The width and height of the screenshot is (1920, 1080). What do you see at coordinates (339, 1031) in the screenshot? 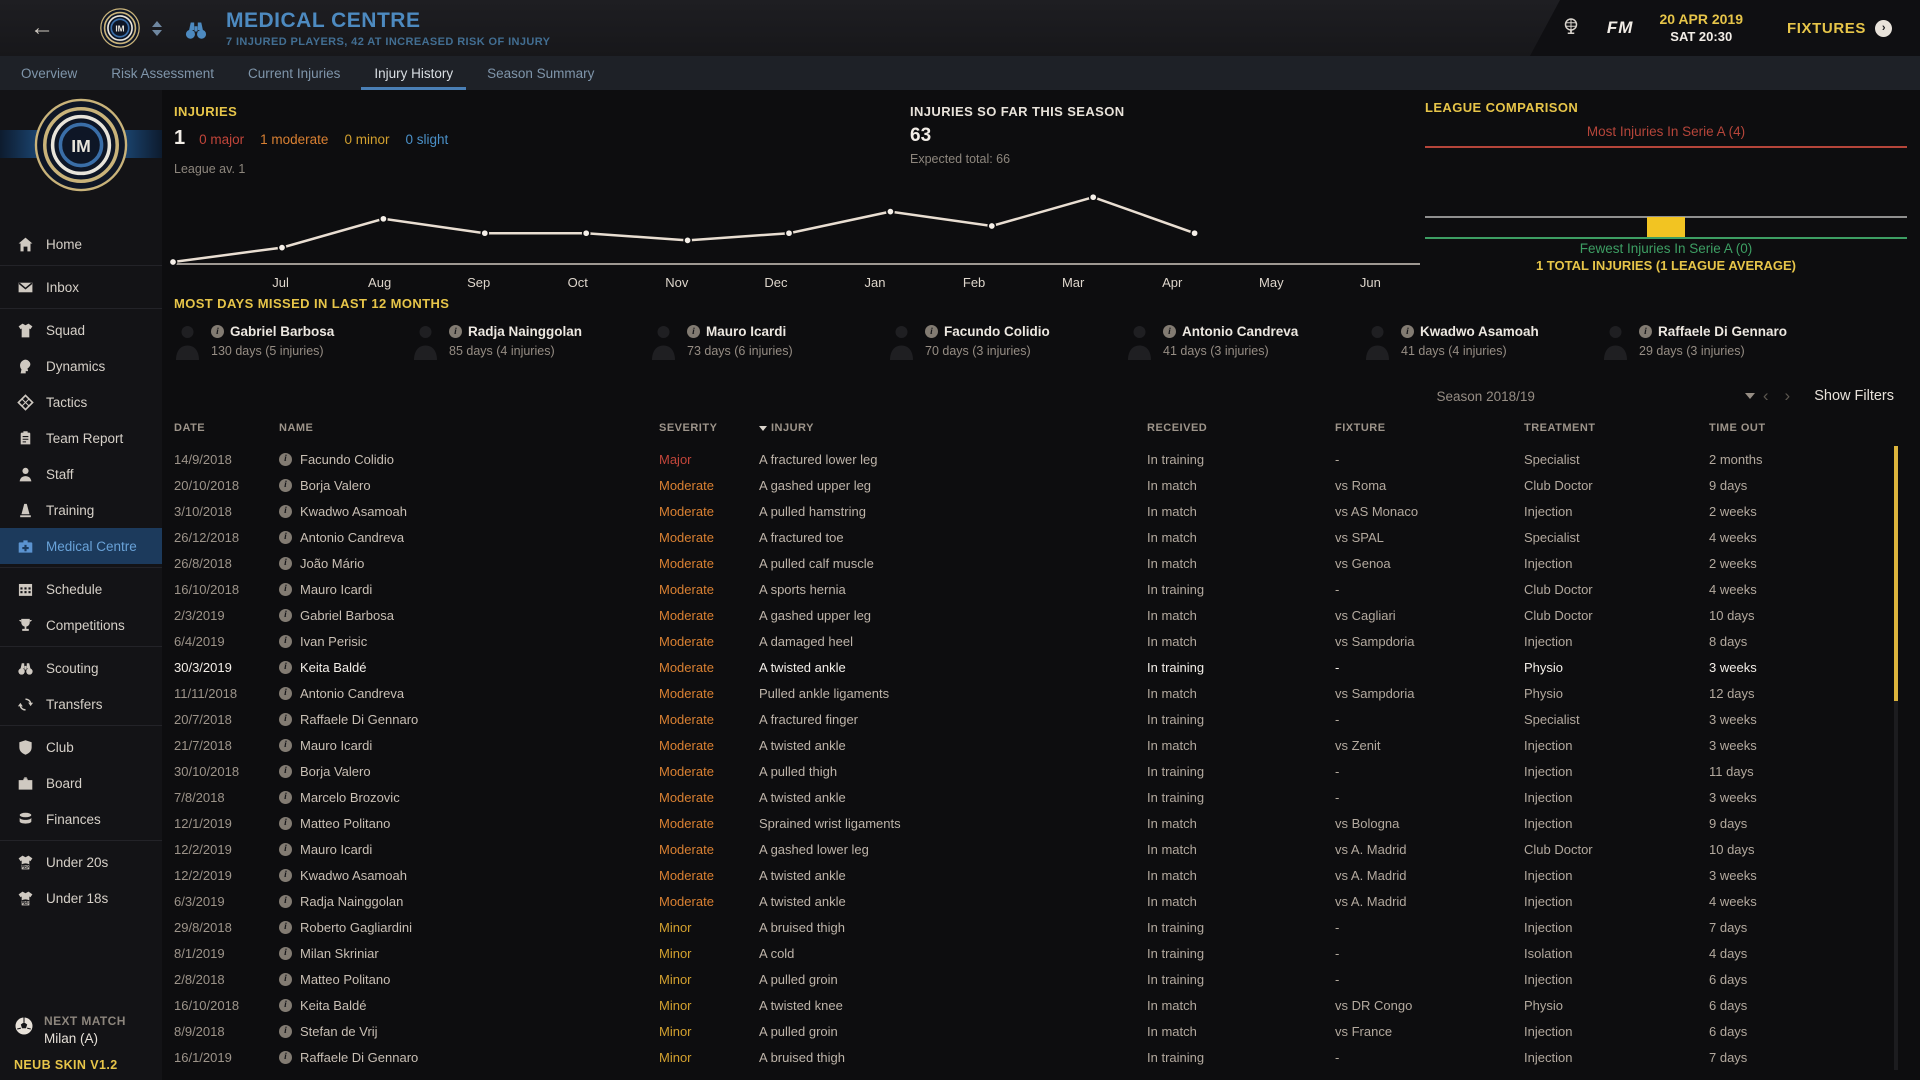
I see `player-name: Stefan de Vrij` at bounding box center [339, 1031].